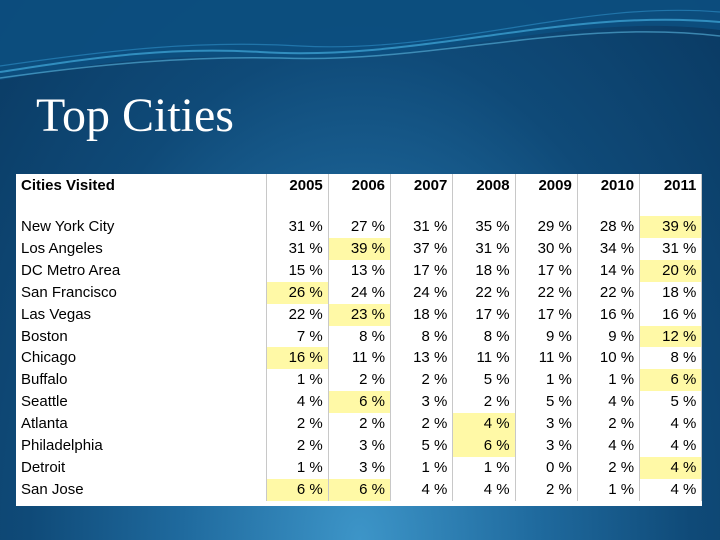 The image size is (720, 540). What do you see at coordinates (422, 446) in the screenshot?
I see `percent-cell: 5 %` at bounding box center [422, 446].